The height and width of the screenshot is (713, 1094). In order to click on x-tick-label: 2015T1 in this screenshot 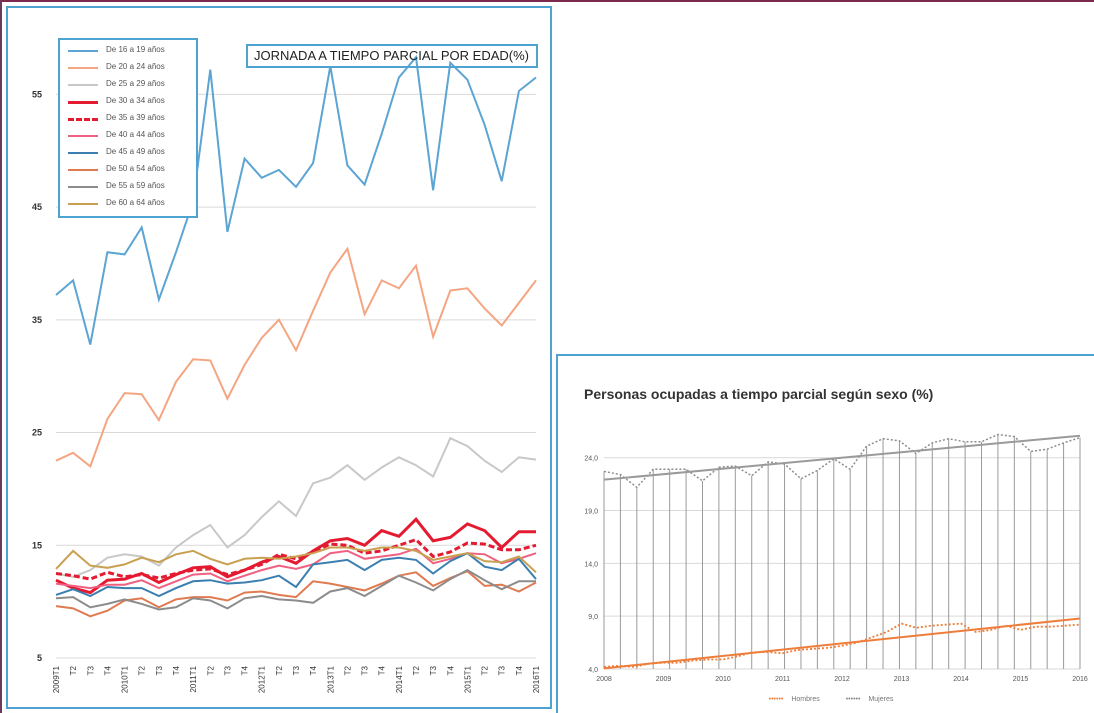, I will do `click(467, 679)`.